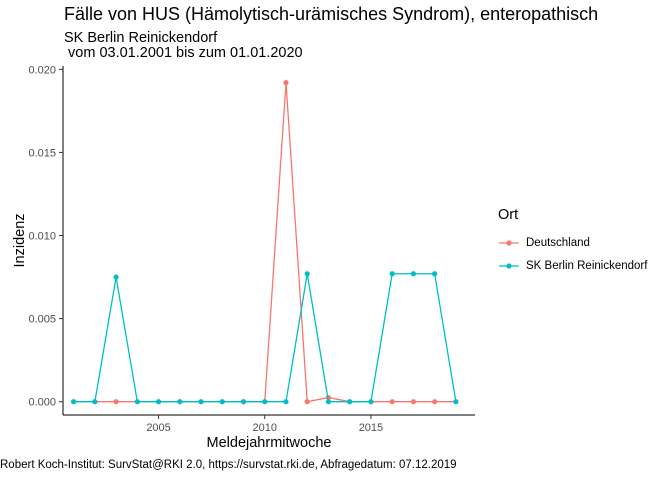 This screenshot has height=480, width=672. I want to click on y-axis-label: Inzidenz, so click(20, 240).